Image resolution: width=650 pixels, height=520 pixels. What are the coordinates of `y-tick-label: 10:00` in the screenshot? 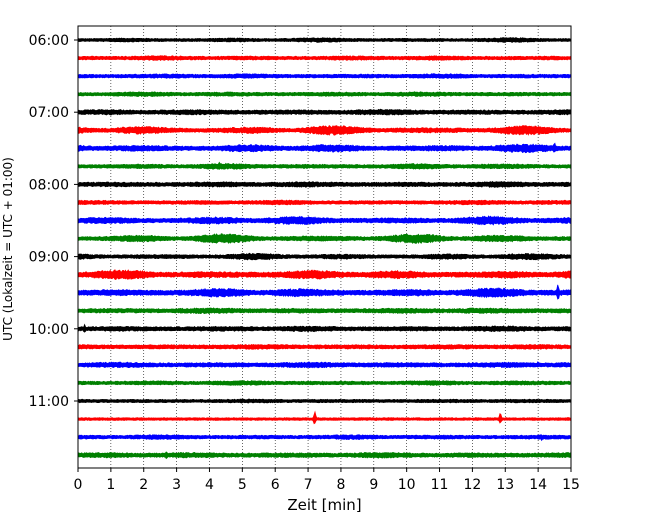 It's located at (49, 330).